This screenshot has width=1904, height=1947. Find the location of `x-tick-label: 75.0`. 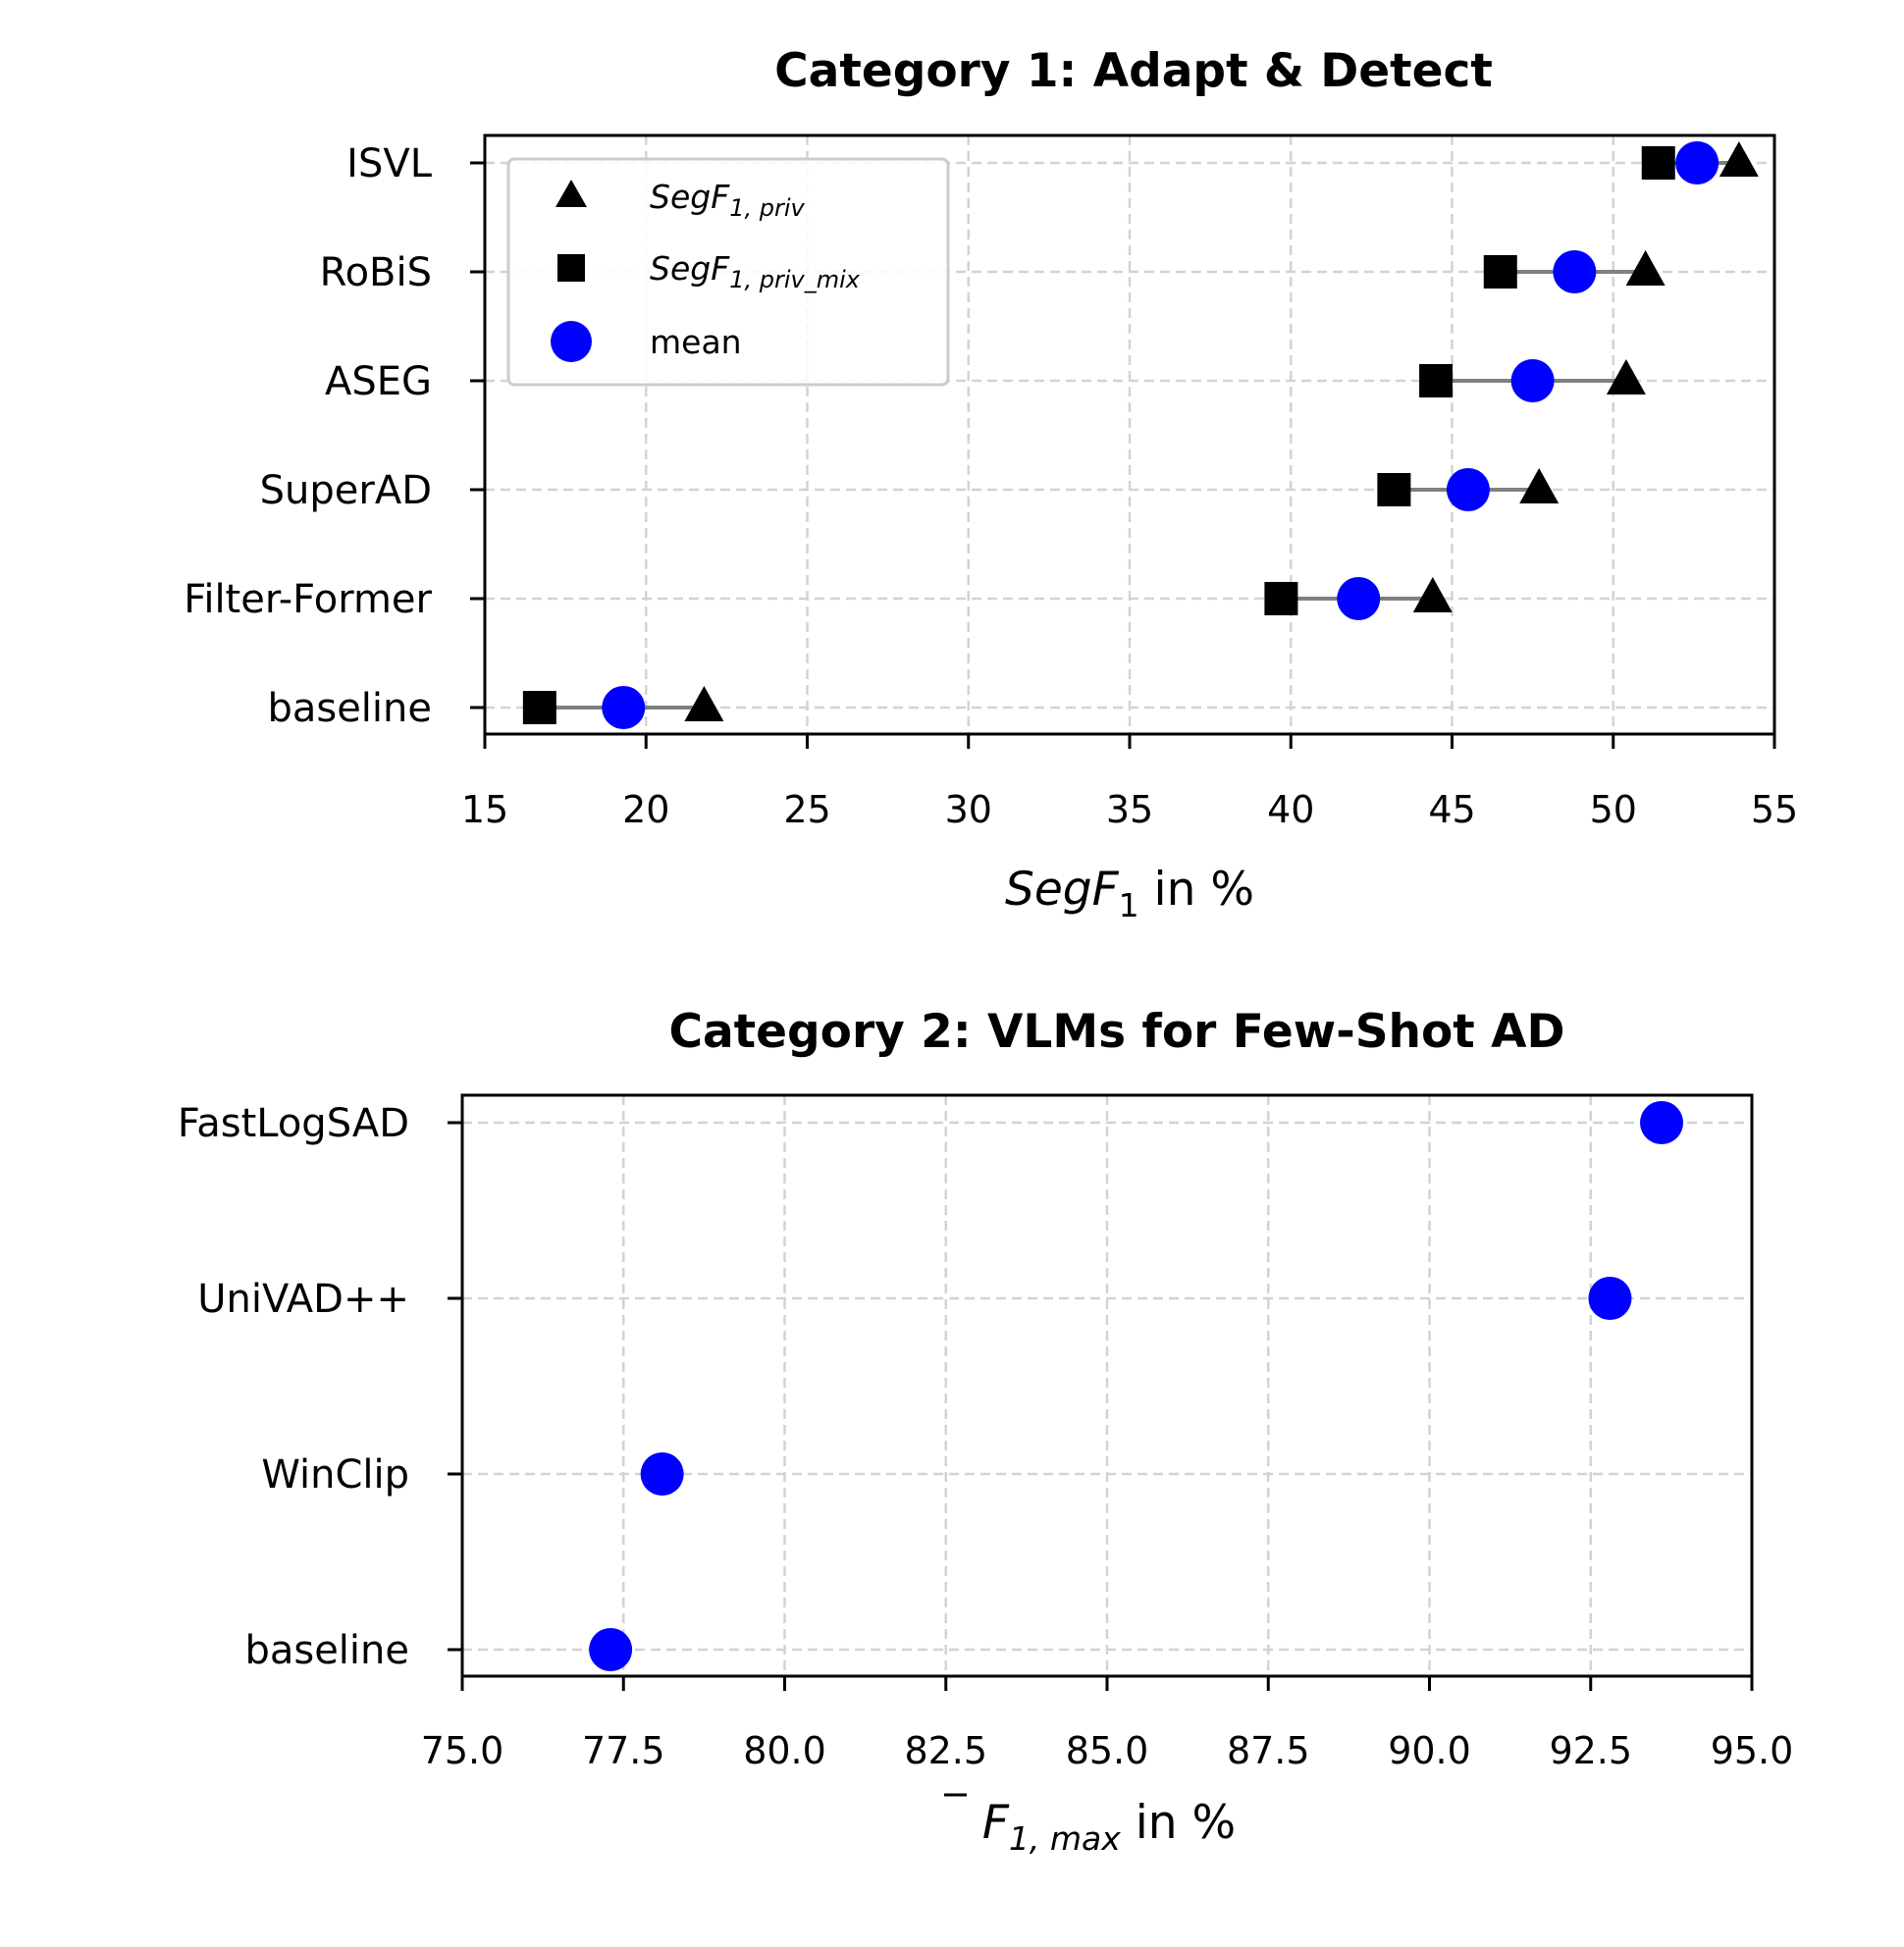

x-tick-label: 75.0 is located at coordinates (462, 1751).